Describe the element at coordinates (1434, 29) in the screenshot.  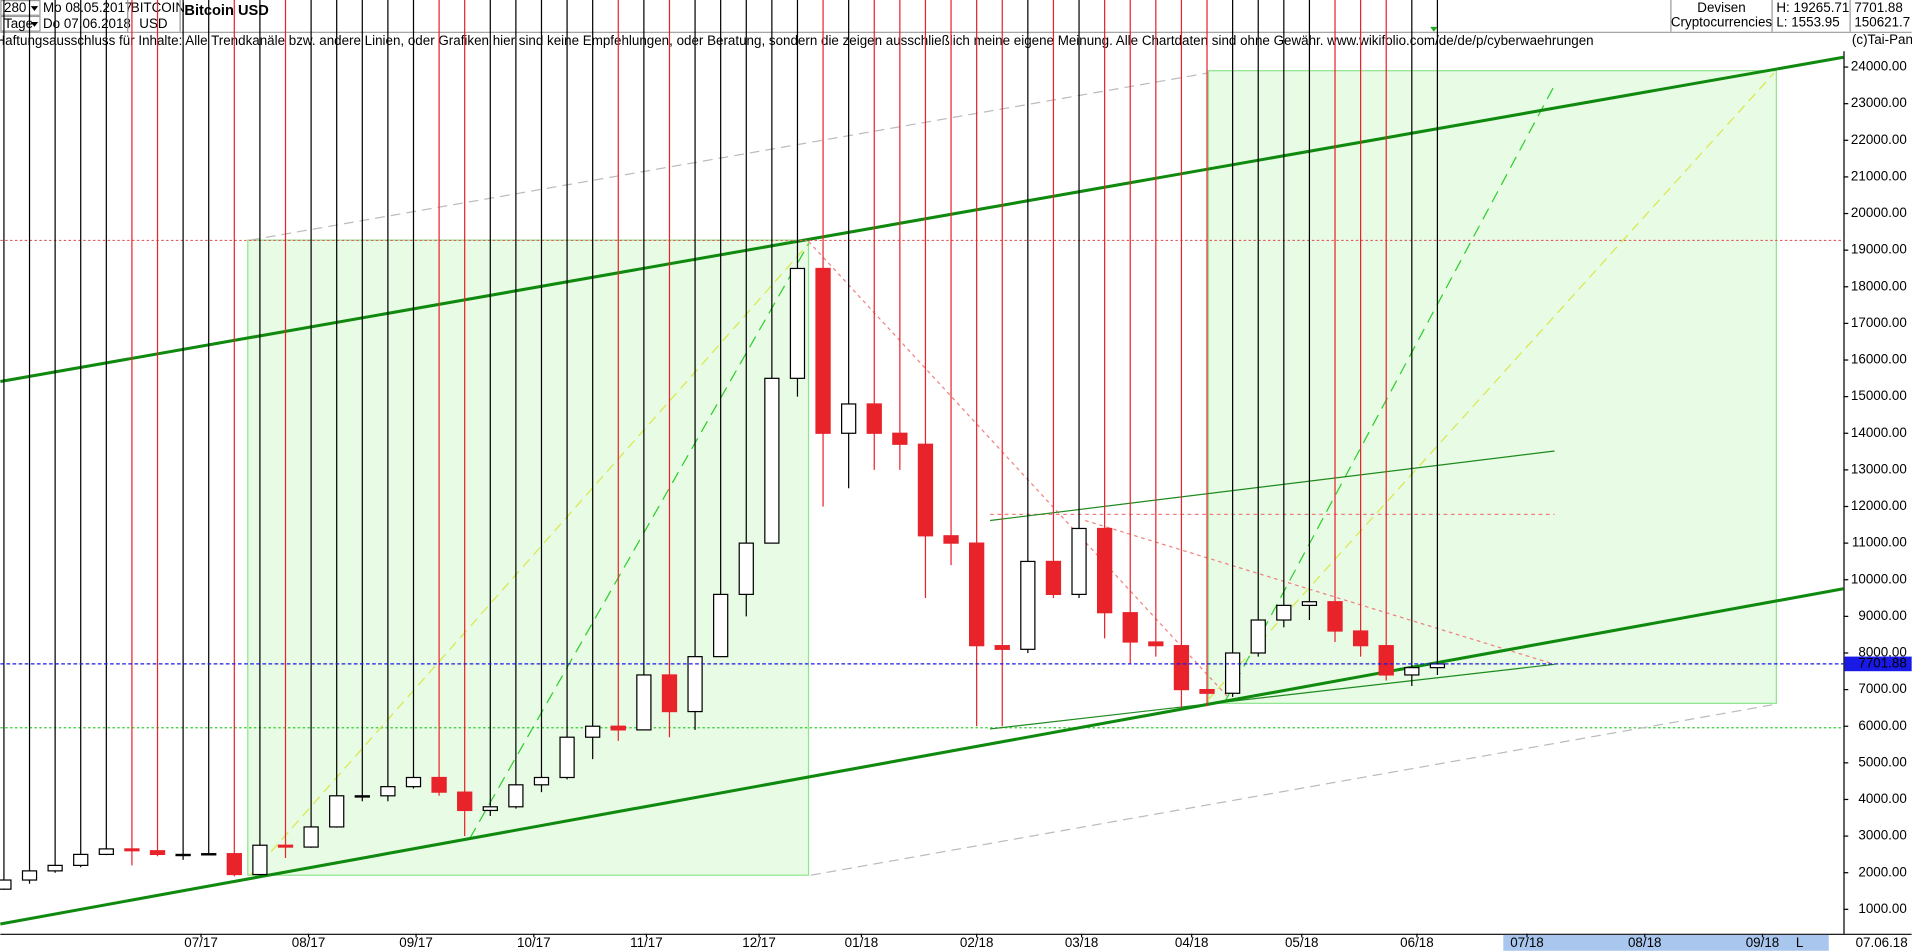
I see `marker` at that location.